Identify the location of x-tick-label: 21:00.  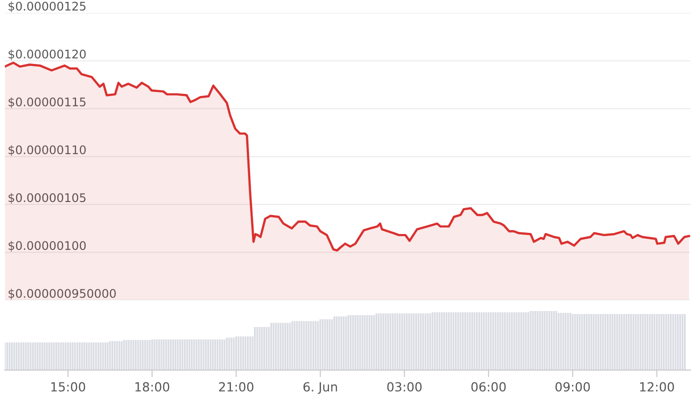
(236, 387).